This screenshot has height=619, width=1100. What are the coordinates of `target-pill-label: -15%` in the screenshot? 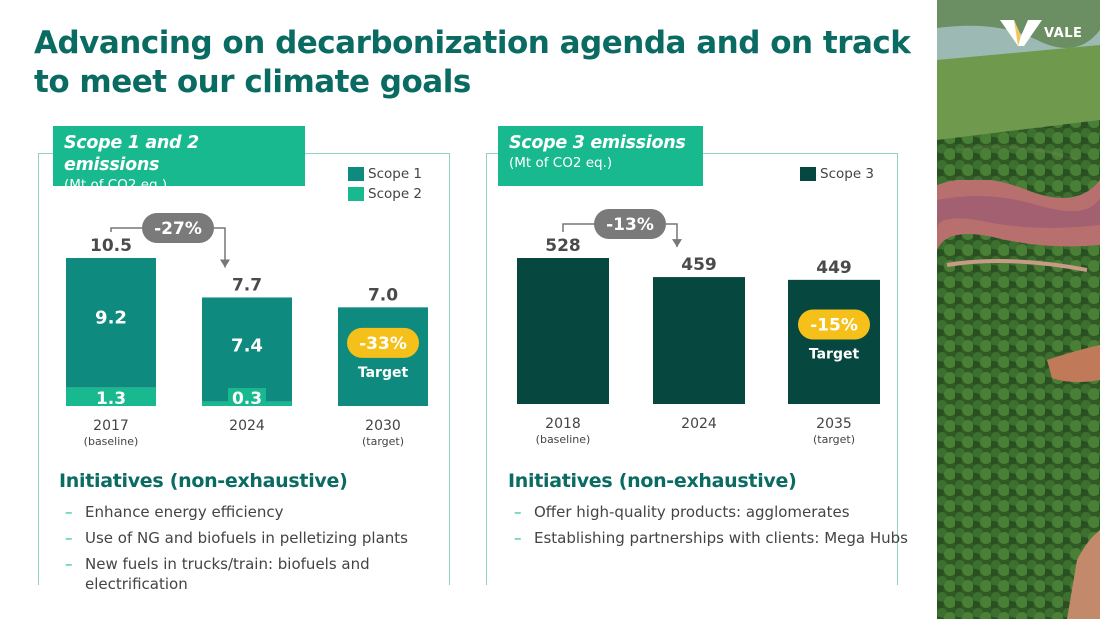 It's located at (834, 326).